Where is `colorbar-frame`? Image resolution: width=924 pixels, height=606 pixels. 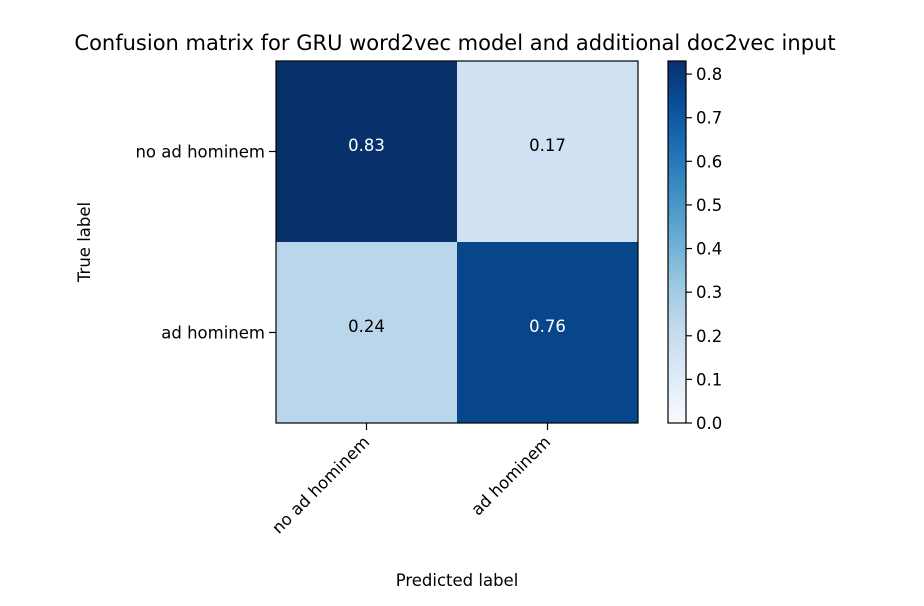
colorbar-frame is located at coordinates (677, 242).